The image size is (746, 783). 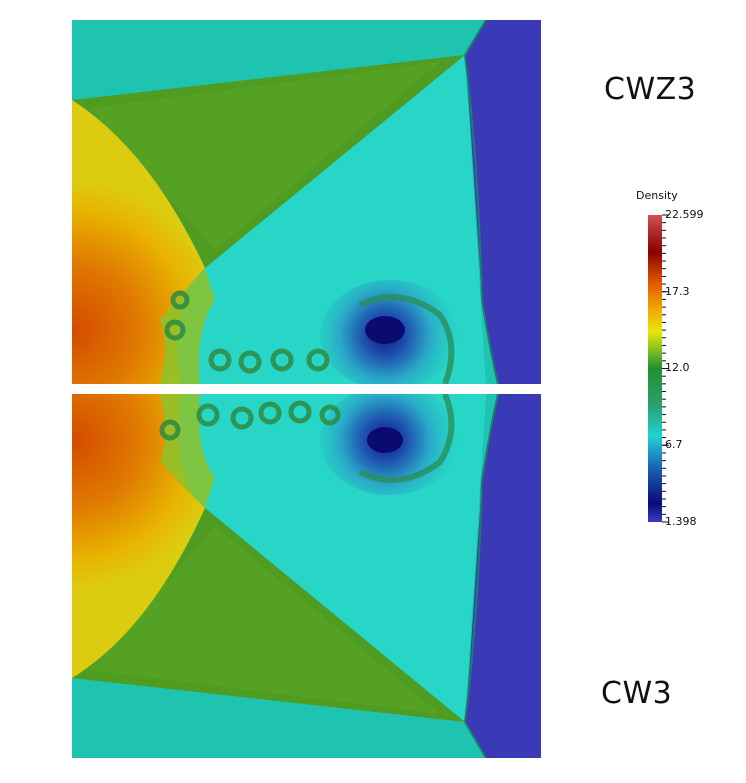 I want to click on bottom-blue-region, so click(x=503, y=576).